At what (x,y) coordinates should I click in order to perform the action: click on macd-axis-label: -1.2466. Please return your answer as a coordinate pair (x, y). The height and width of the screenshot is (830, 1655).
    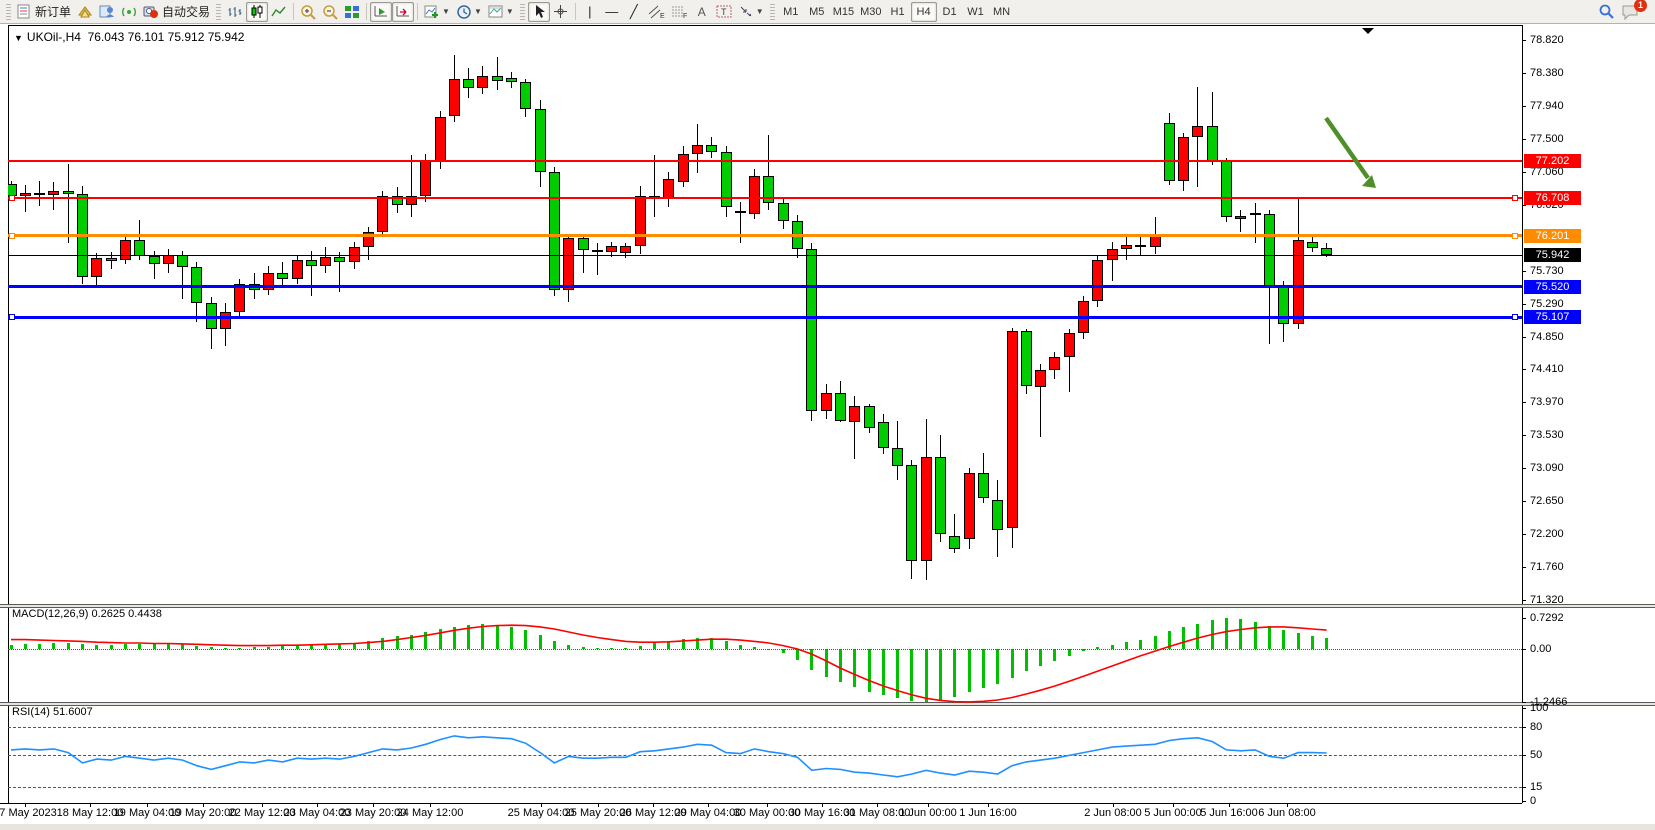
    Looking at the image, I should click on (1549, 702).